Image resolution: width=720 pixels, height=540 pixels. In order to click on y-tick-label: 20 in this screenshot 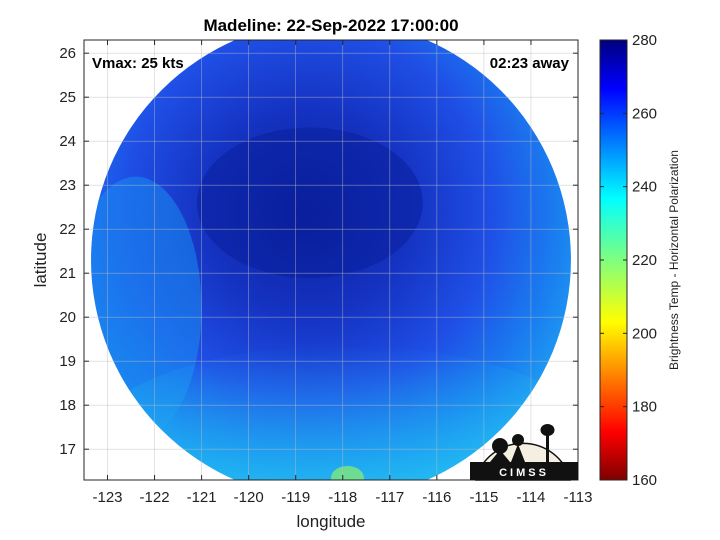, I will do `click(67, 317)`.